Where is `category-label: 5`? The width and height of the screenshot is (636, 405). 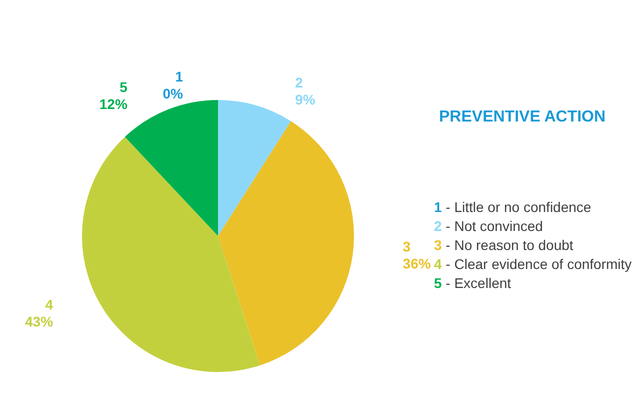
category-label: 5 is located at coordinates (438, 283).